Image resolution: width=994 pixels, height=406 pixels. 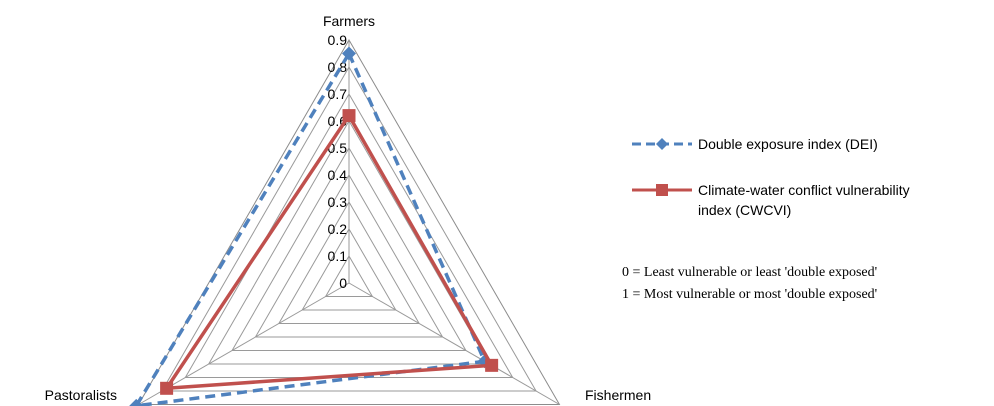 What do you see at coordinates (338, 175) in the screenshot?
I see `radial-tick-label: 0.4` at bounding box center [338, 175].